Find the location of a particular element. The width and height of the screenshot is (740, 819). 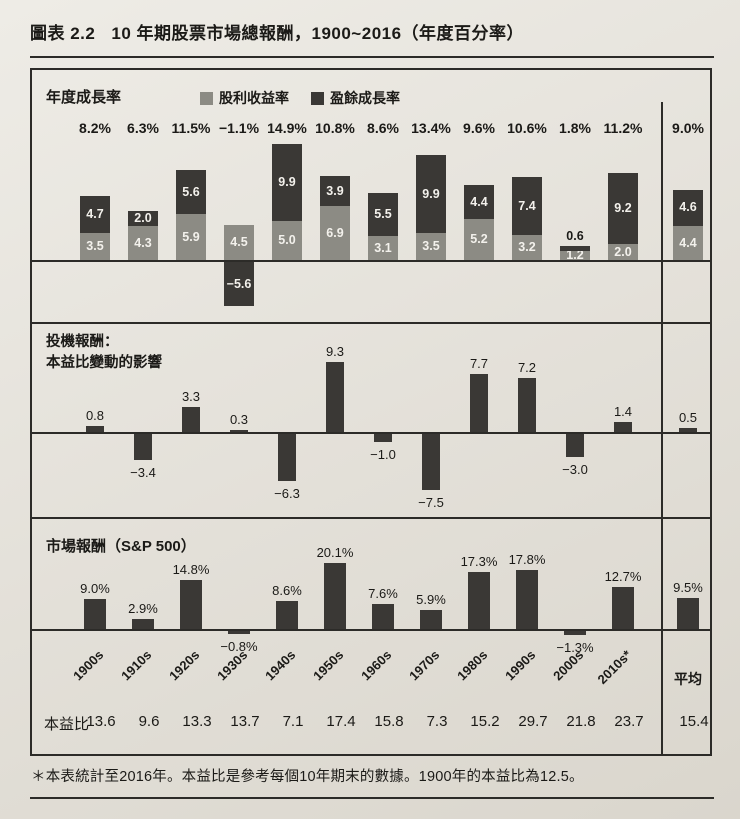

bar-segment-earnings: −5.6 is located at coordinates (239, 284).